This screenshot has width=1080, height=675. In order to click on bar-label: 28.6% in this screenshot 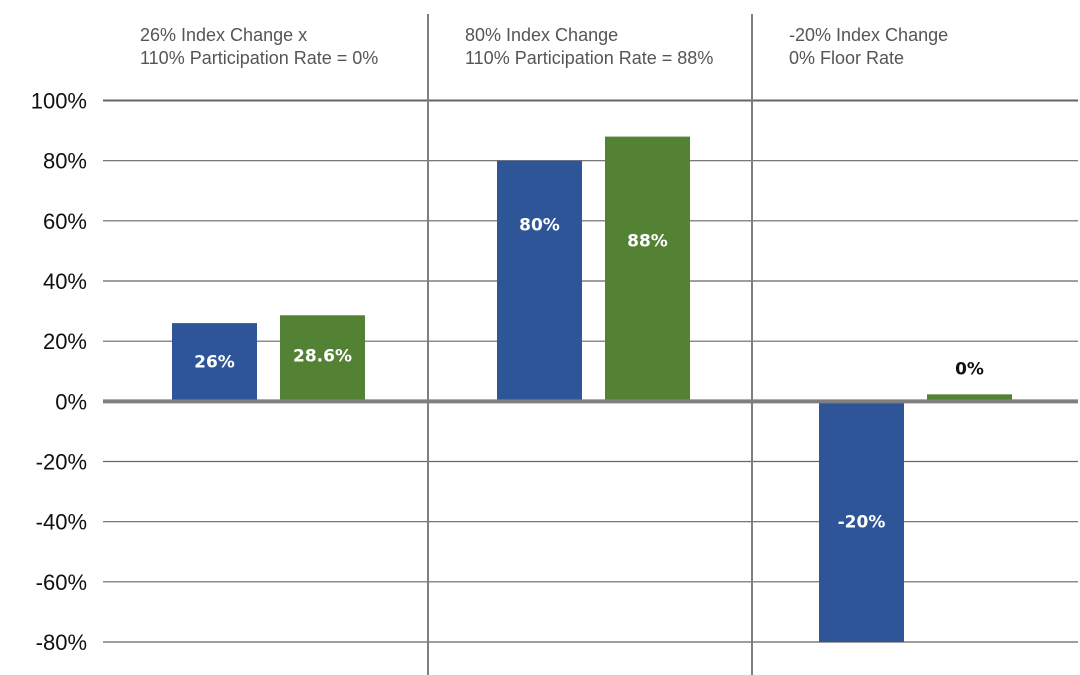, I will do `click(322, 356)`.